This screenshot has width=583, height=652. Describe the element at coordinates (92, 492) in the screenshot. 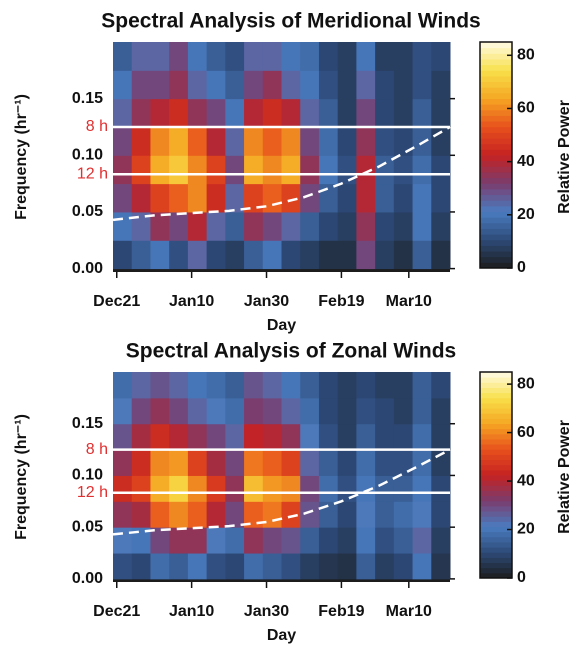

I see `reference-label: 12 h` at that location.